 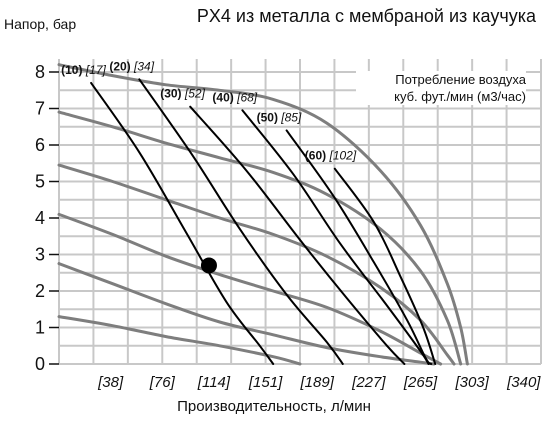 I want to click on x-tick-label: [340], so click(x=523, y=382).